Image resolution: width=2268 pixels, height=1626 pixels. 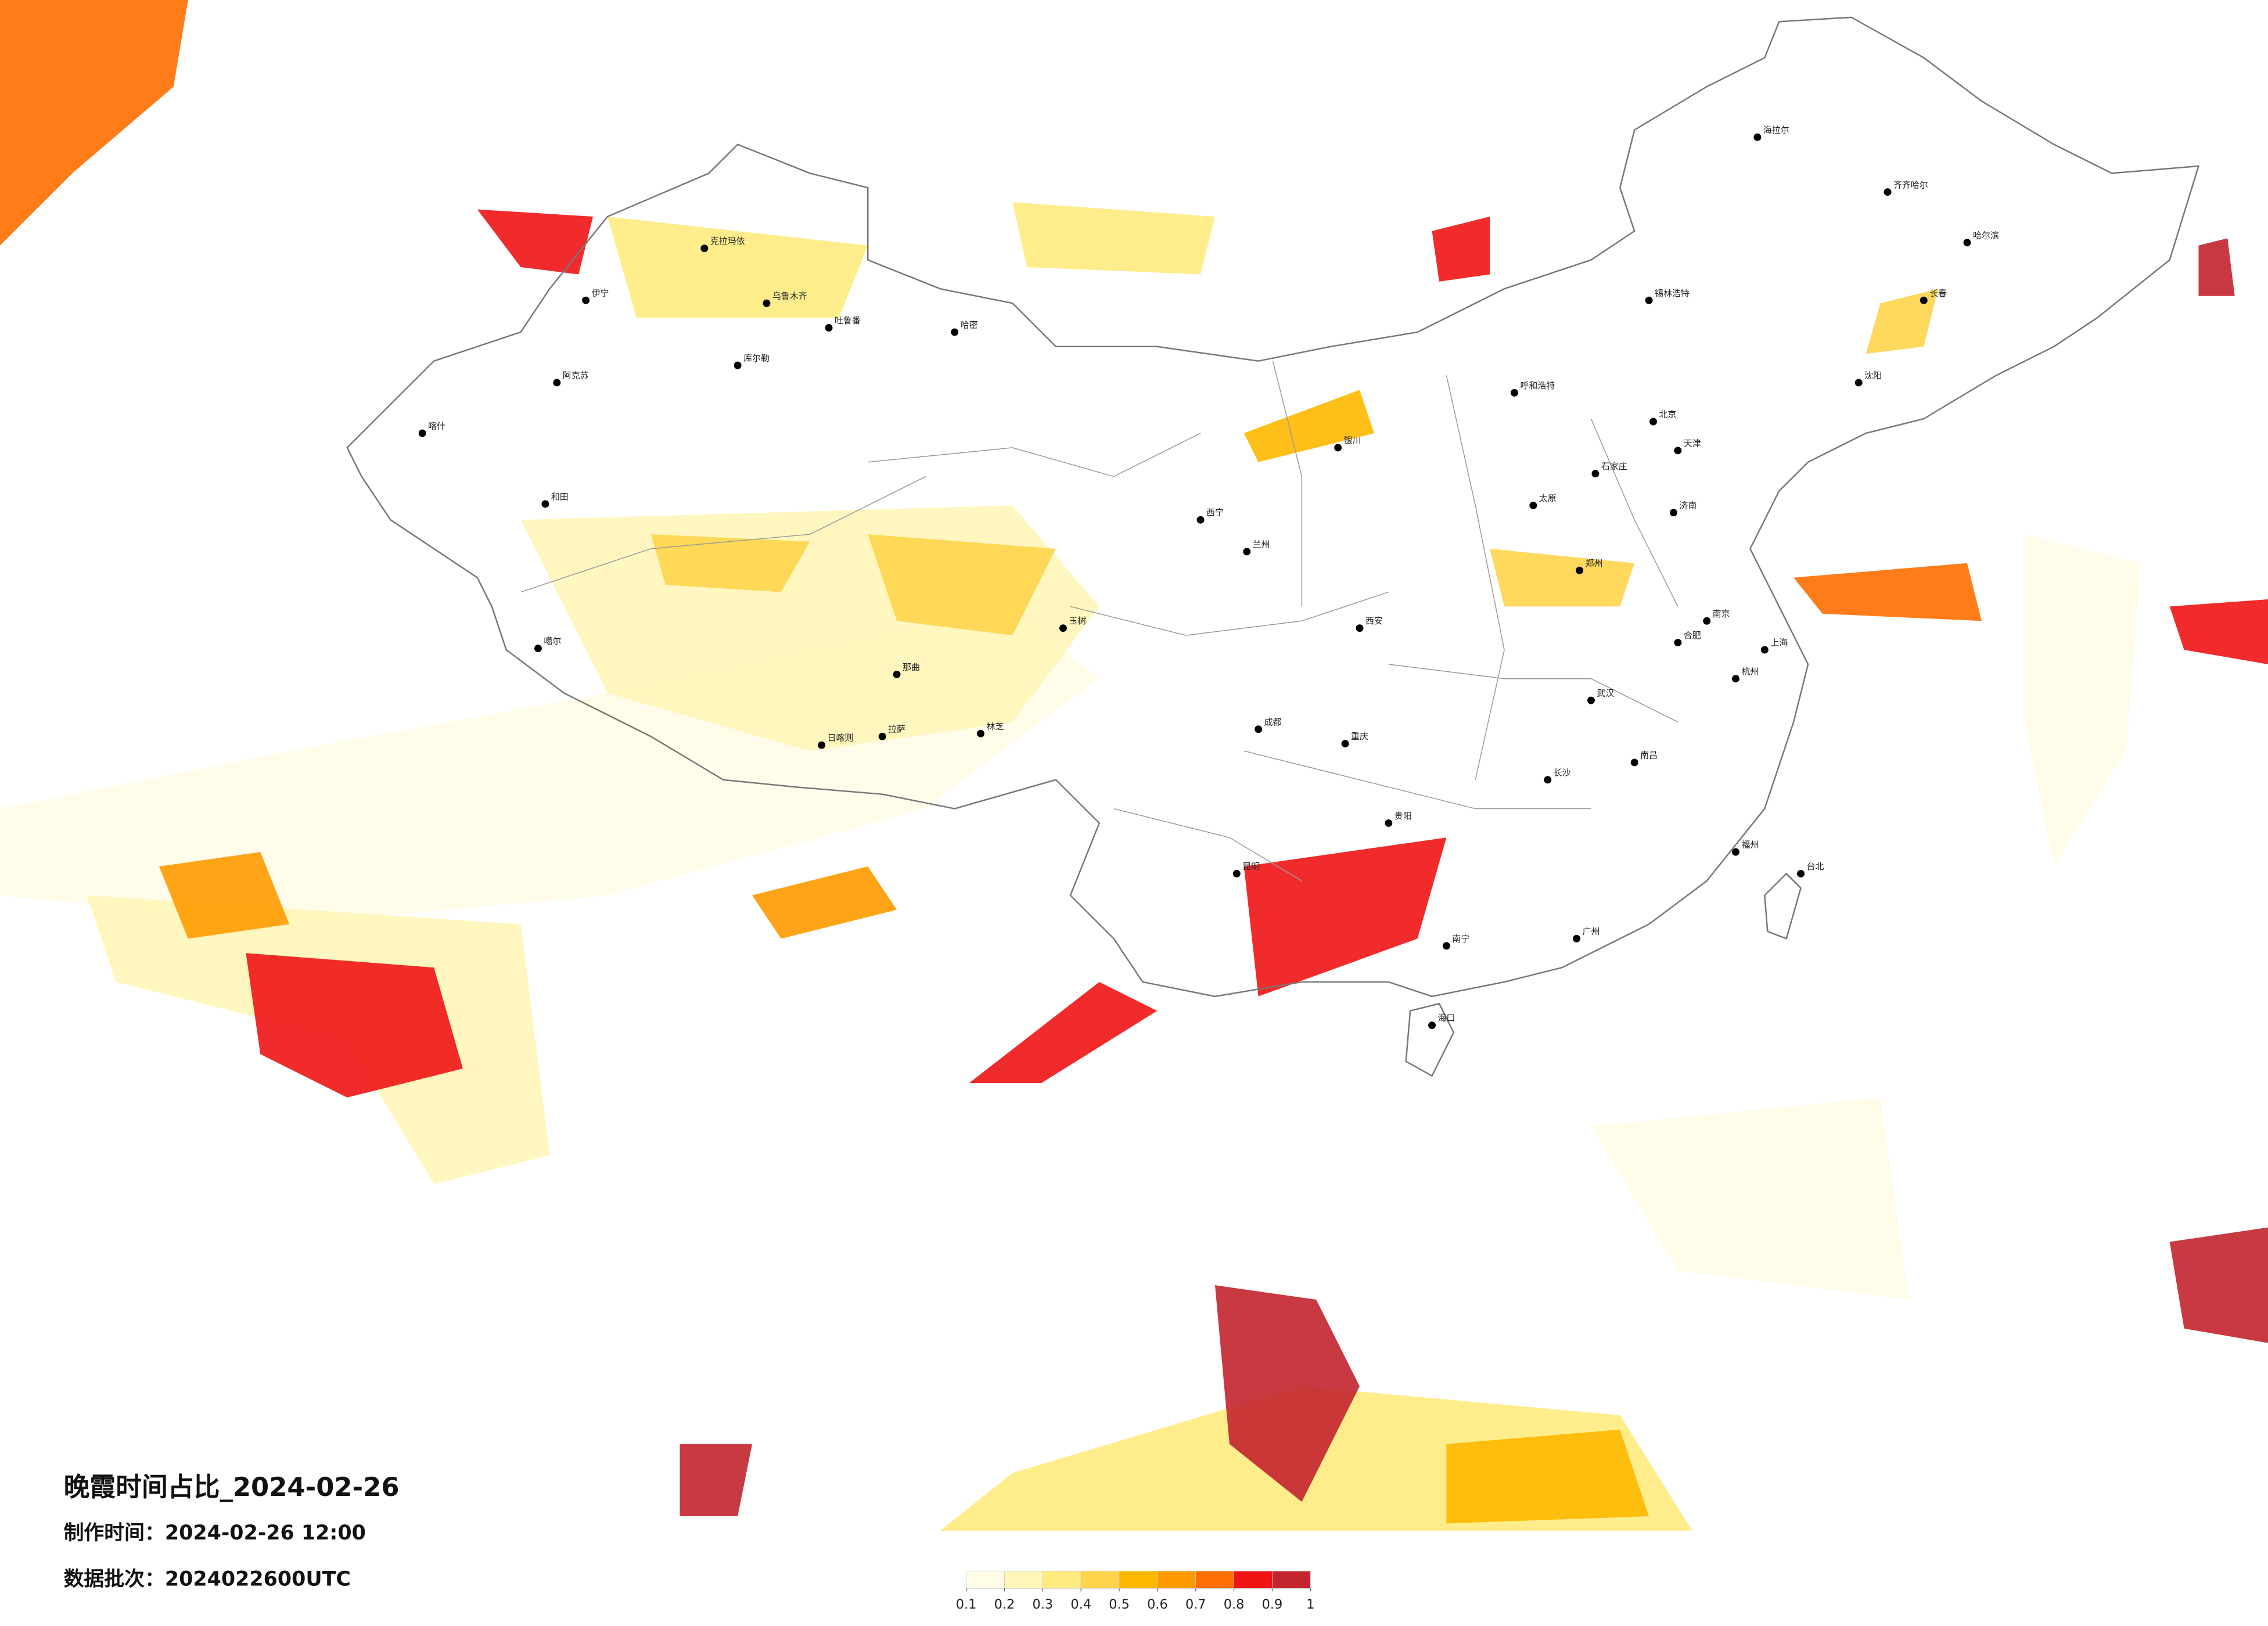 What do you see at coordinates (1077, 621) in the screenshot?
I see `city-label: 玉树` at bounding box center [1077, 621].